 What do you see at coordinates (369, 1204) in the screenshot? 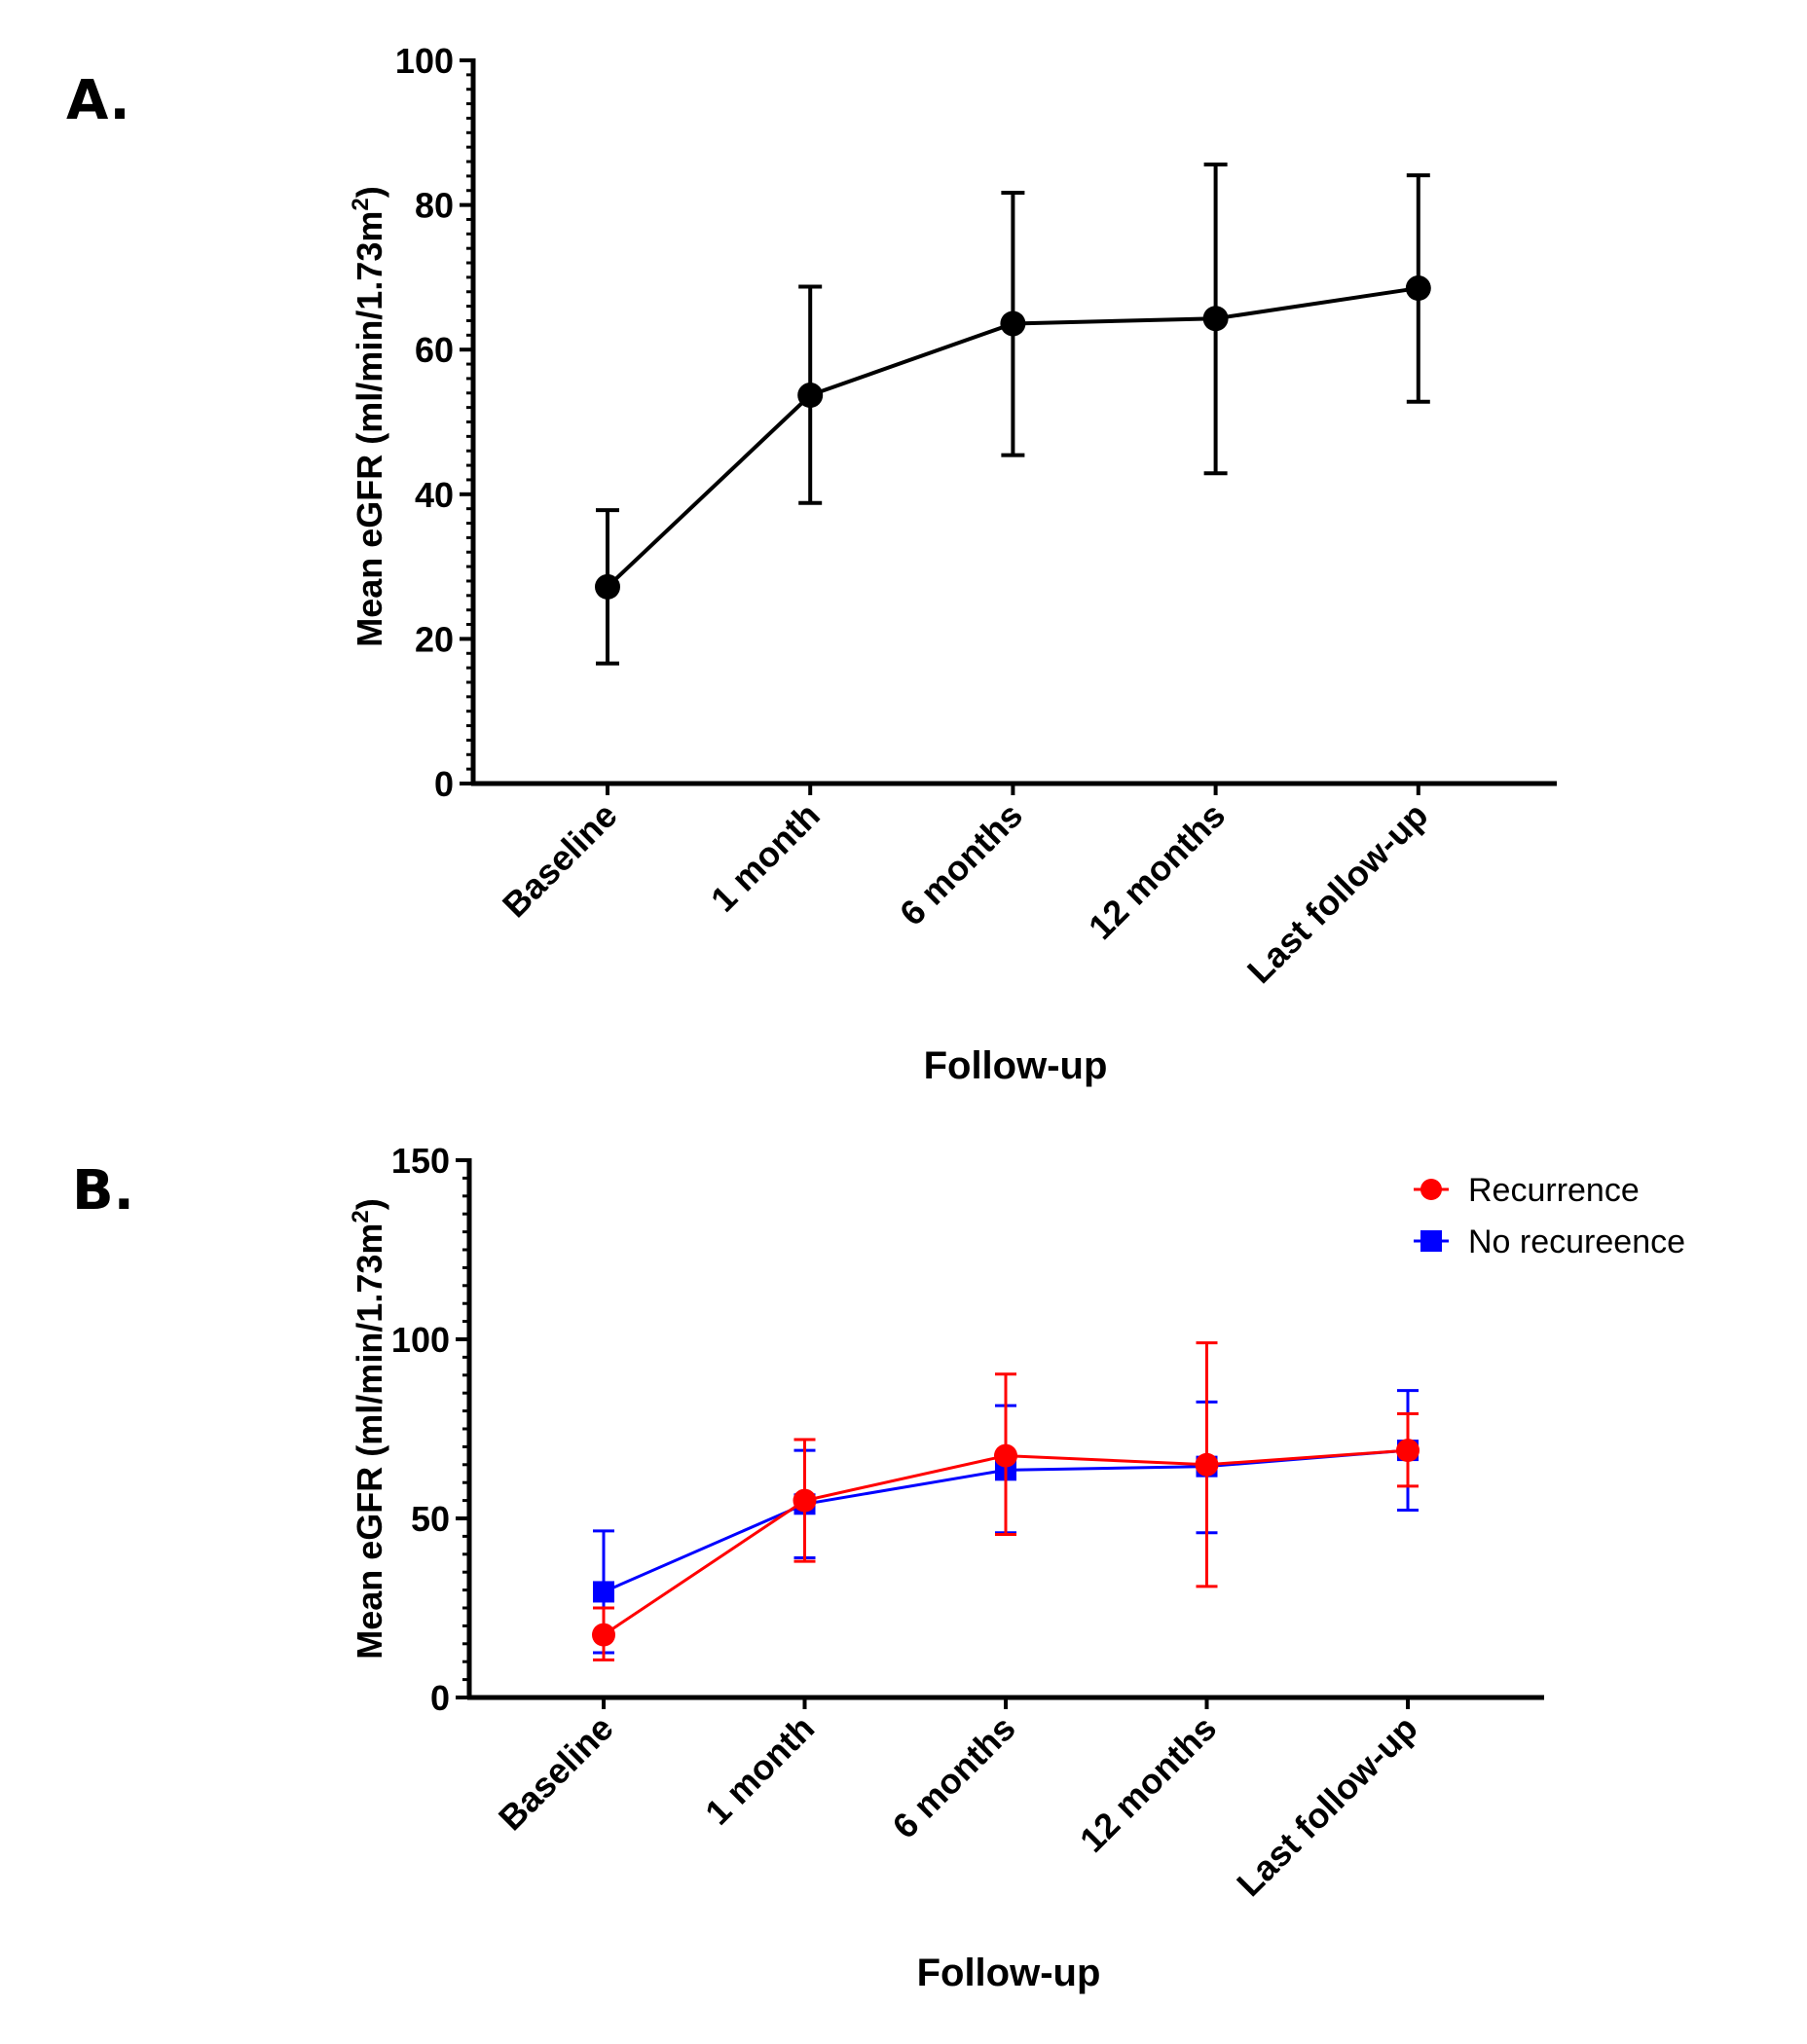
I see `y-axis-title-b-close: )` at bounding box center [369, 1204].